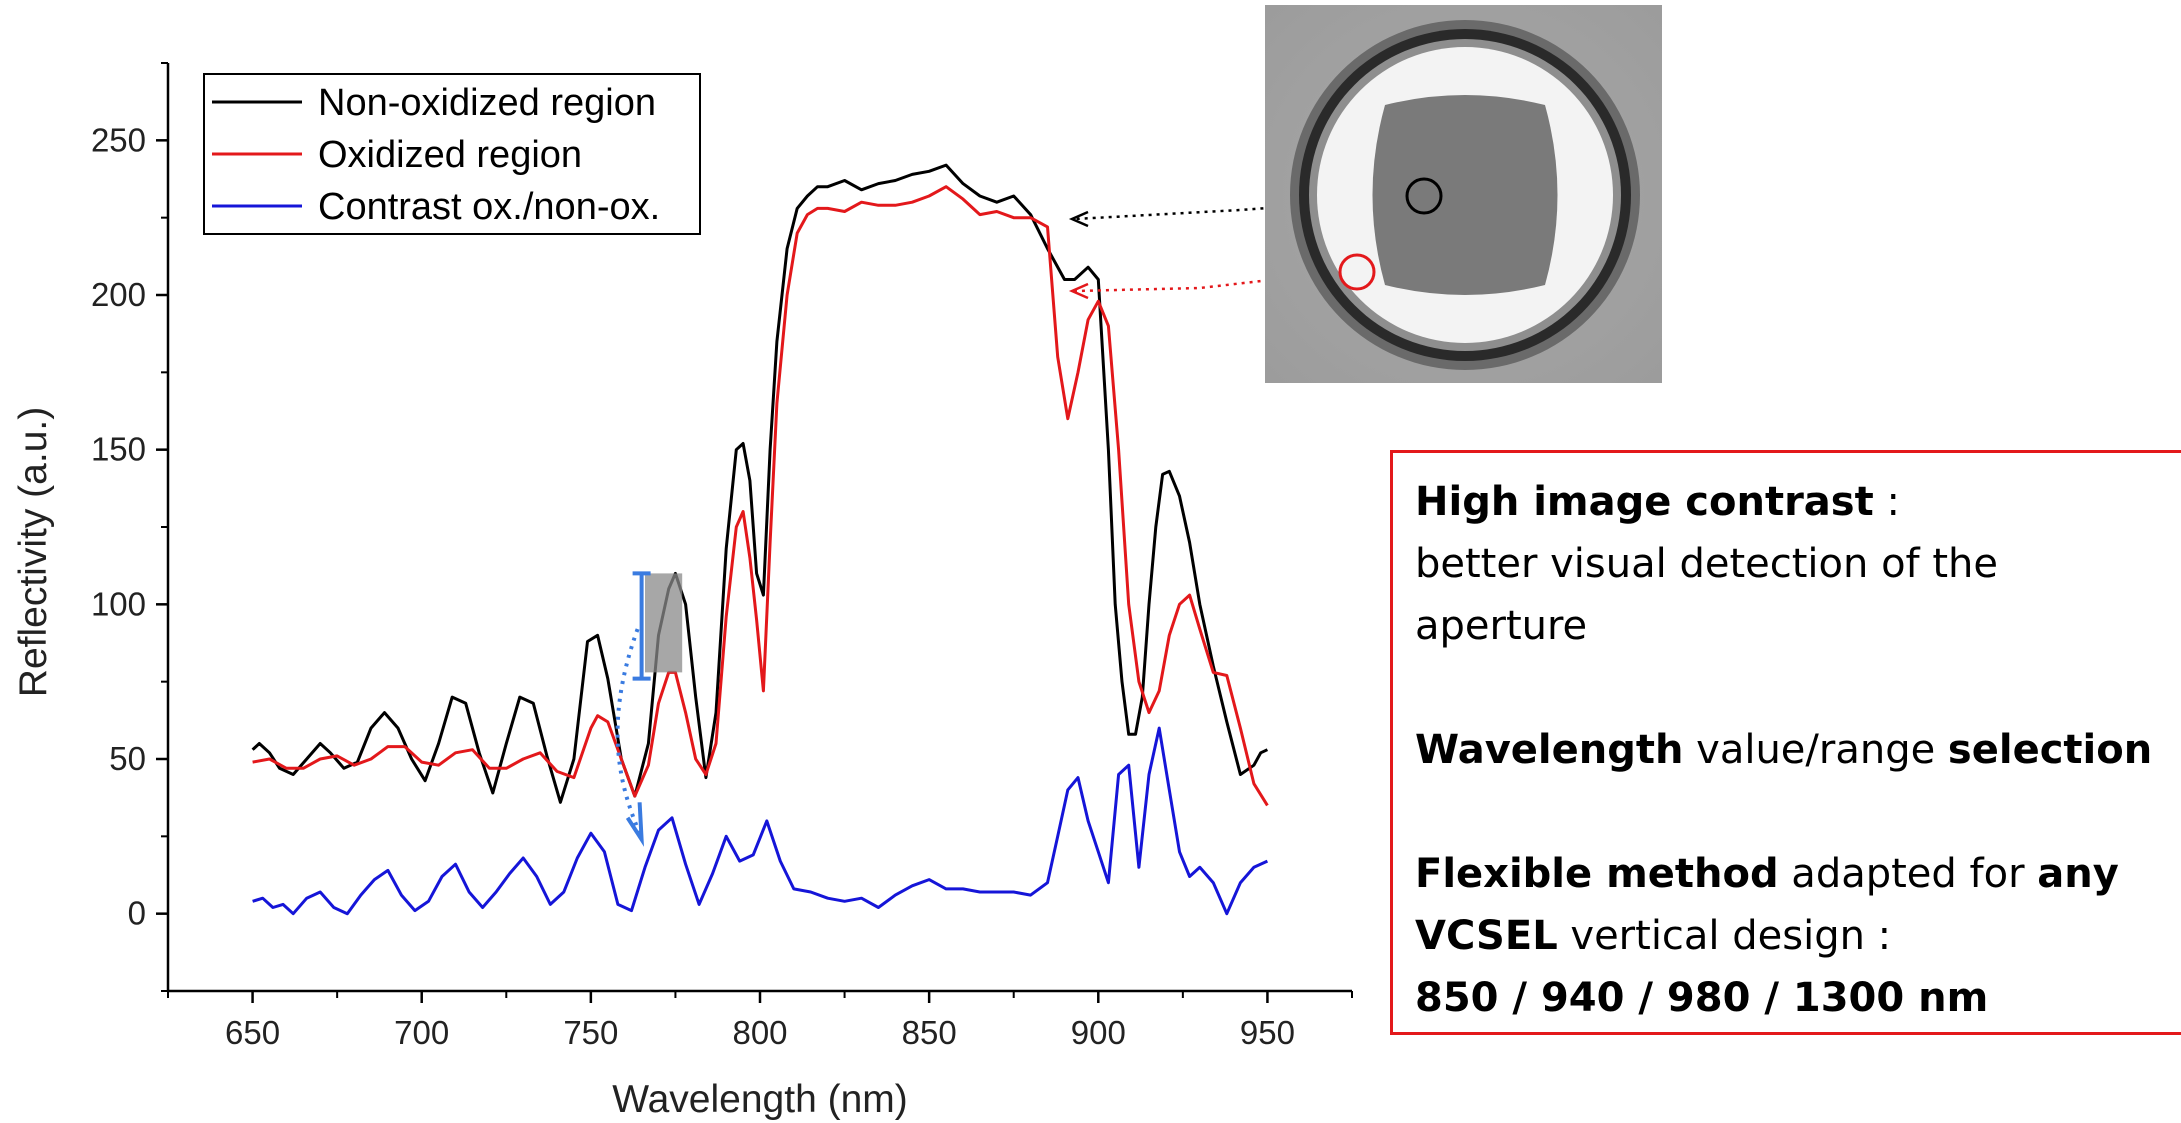 Image resolution: width=2181 pixels, height=1123 pixels. Describe the element at coordinates (1078, 291) in the screenshot. I see `oxidized-pointer-head` at that location.